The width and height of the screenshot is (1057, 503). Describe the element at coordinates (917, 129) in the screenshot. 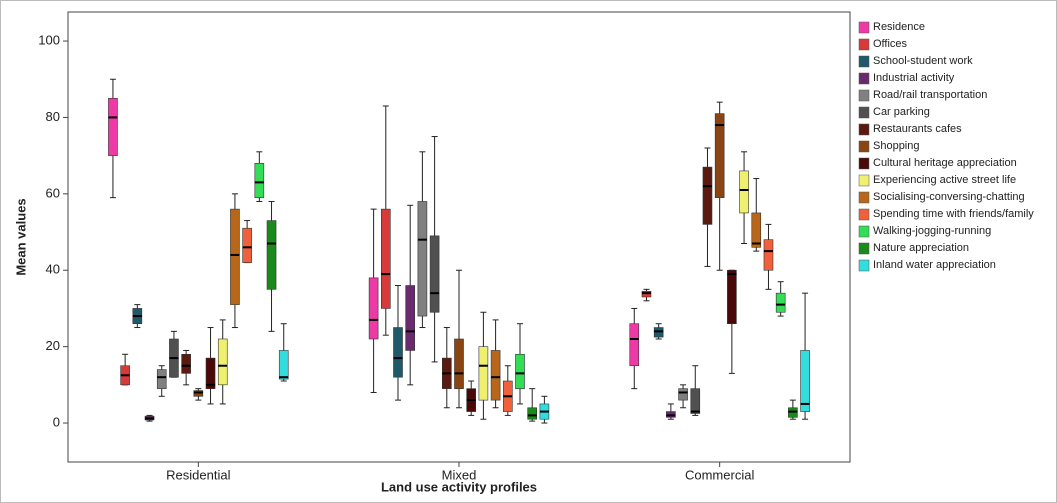

I see `legend-label: Restaurants cafes` at that location.